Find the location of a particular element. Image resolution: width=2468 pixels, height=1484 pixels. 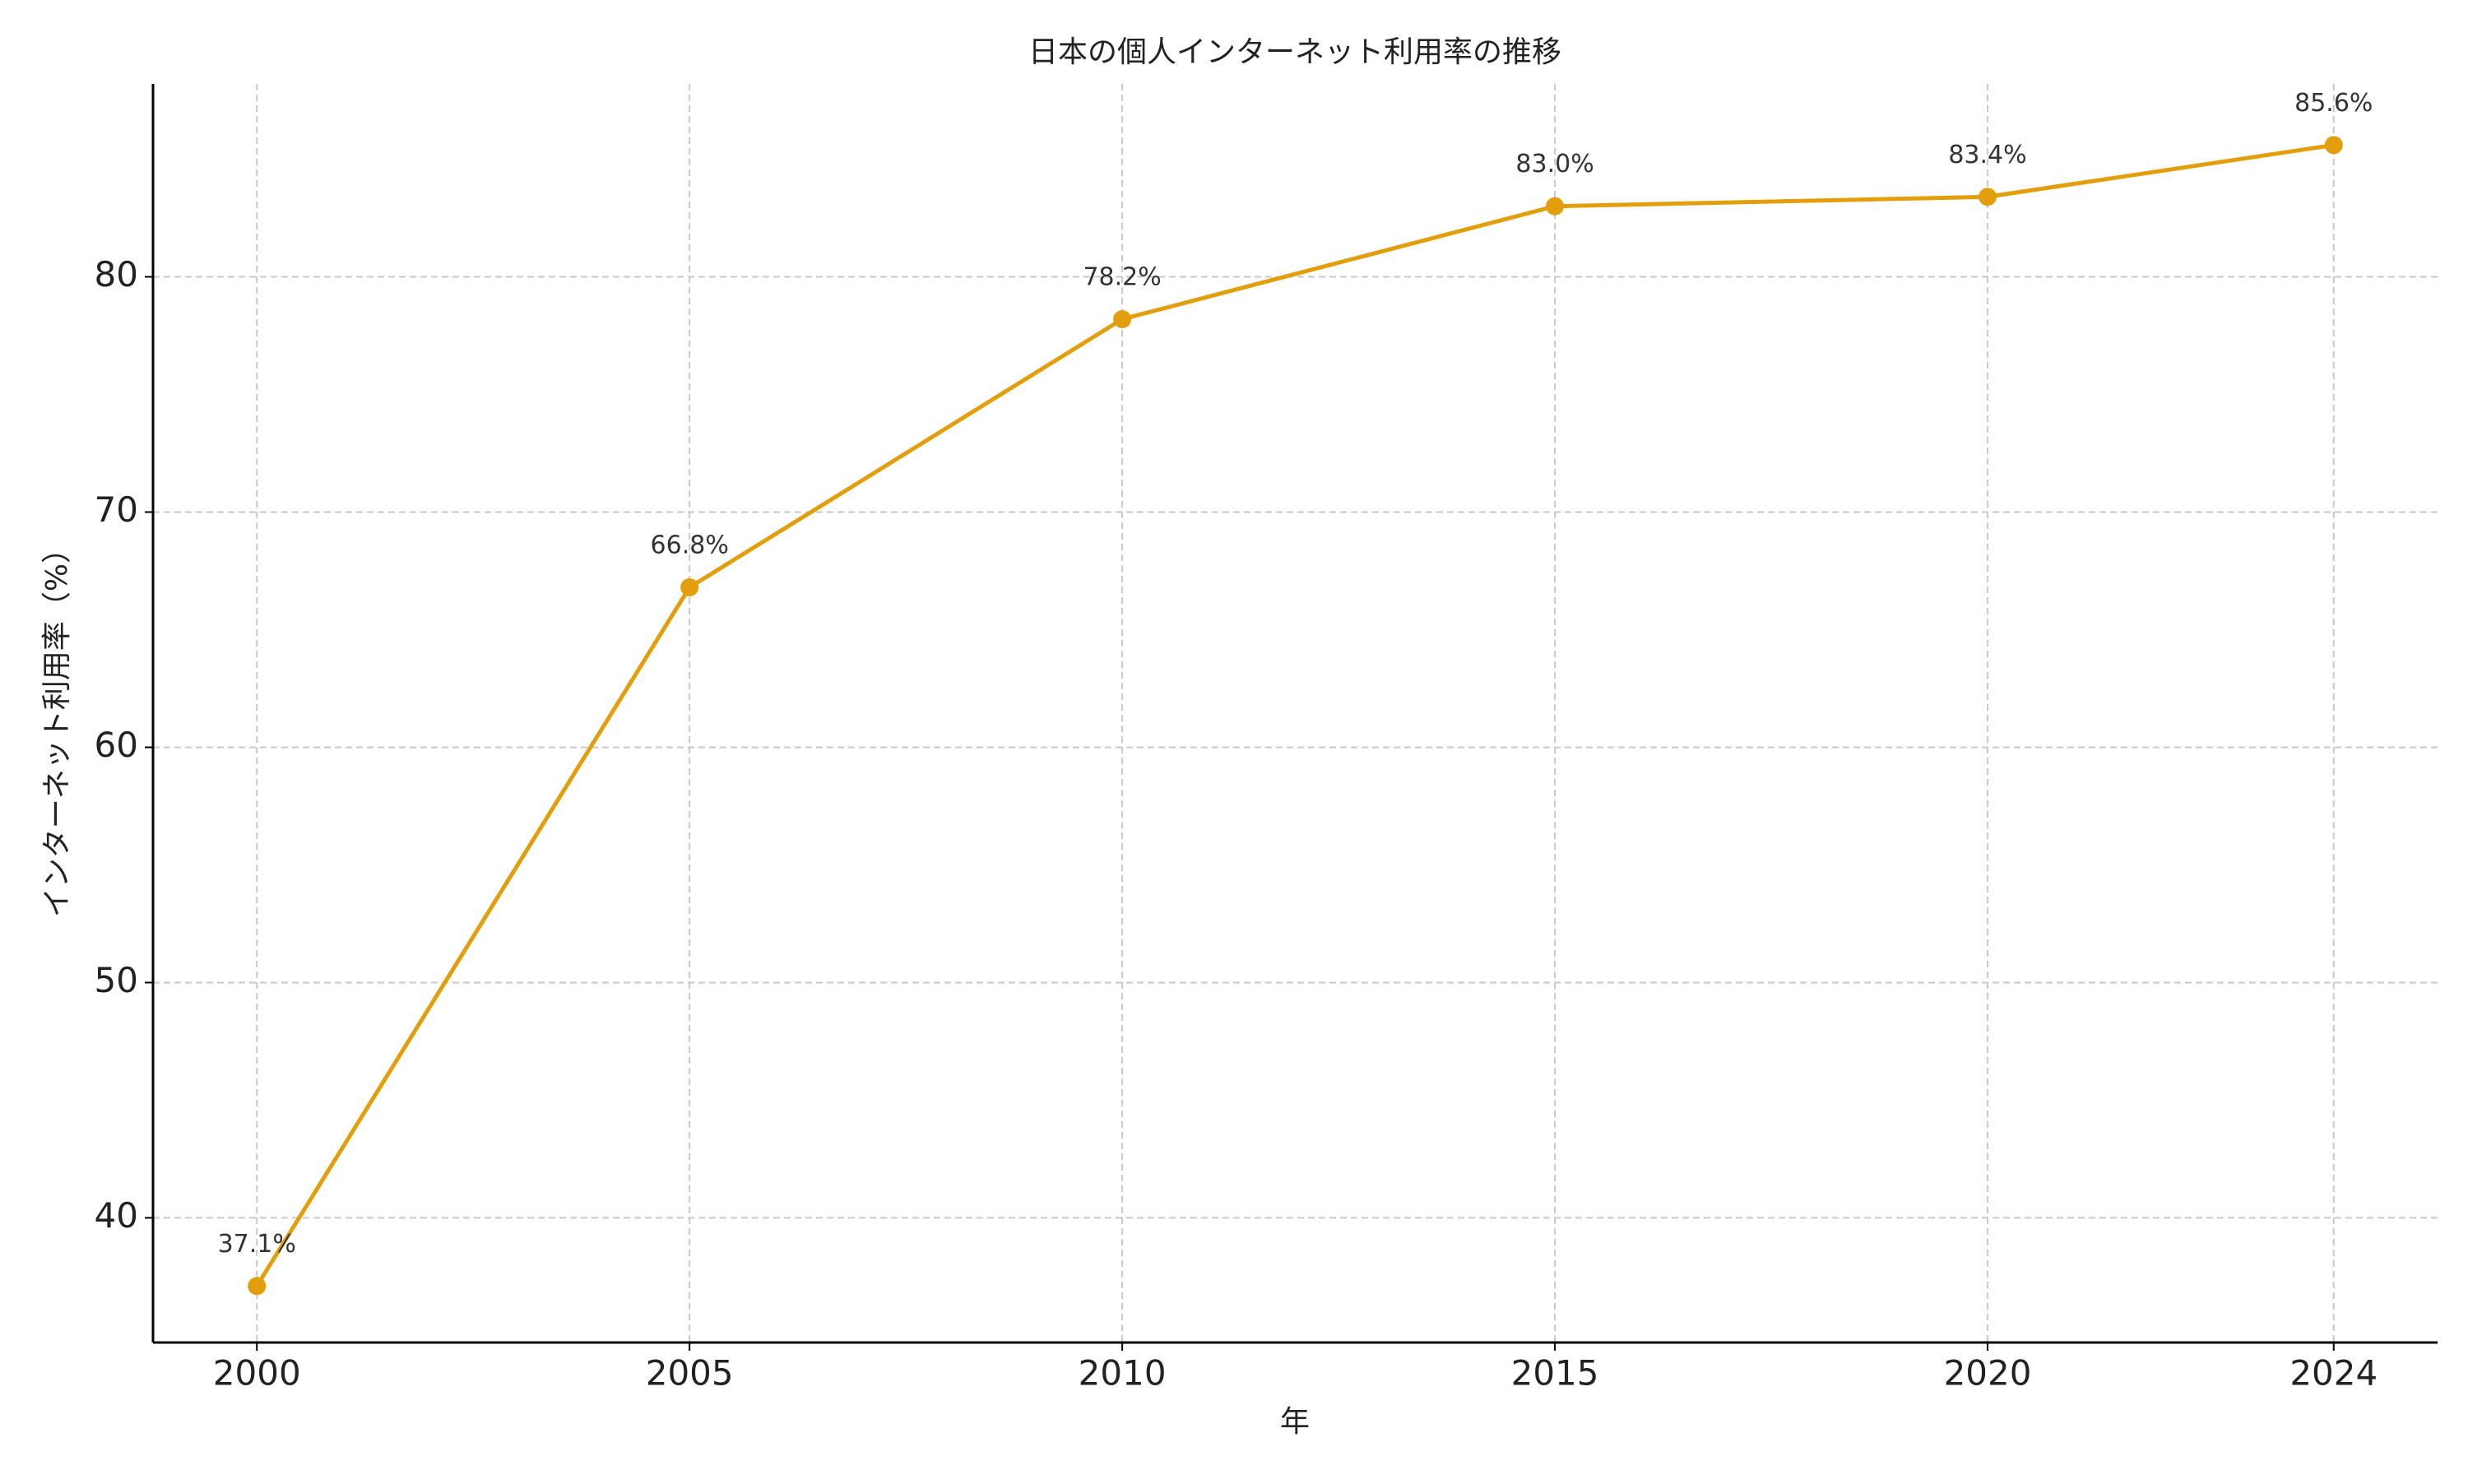

y-tick-label: 70 is located at coordinates (116, 509).